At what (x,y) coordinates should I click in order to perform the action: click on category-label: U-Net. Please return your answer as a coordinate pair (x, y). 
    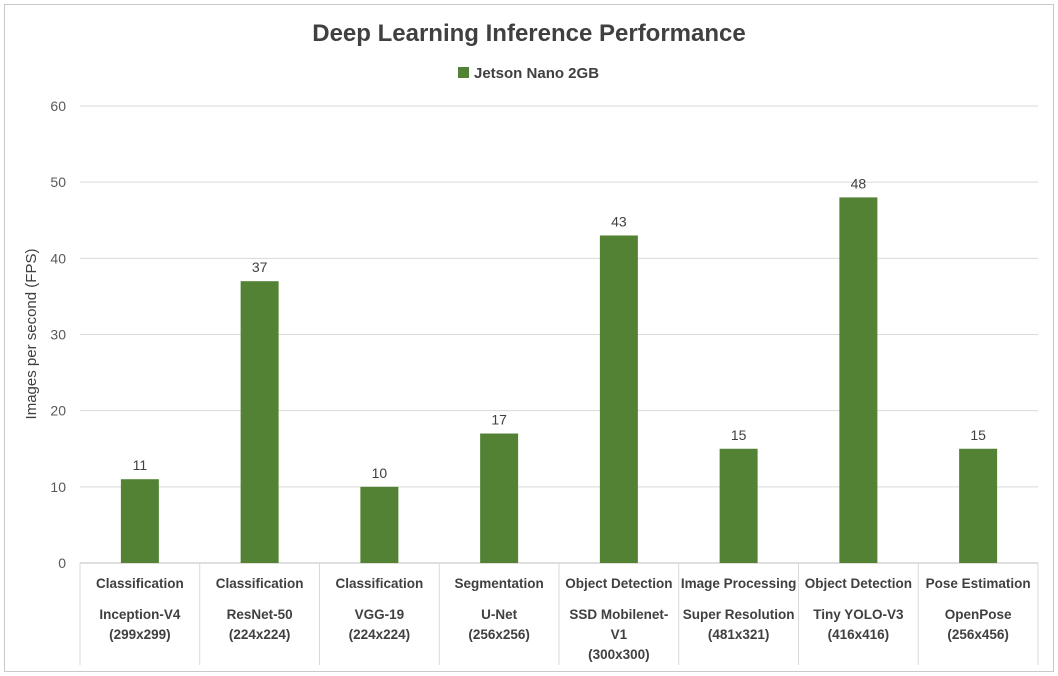
    Looking at the image, I should click on (499, 614).